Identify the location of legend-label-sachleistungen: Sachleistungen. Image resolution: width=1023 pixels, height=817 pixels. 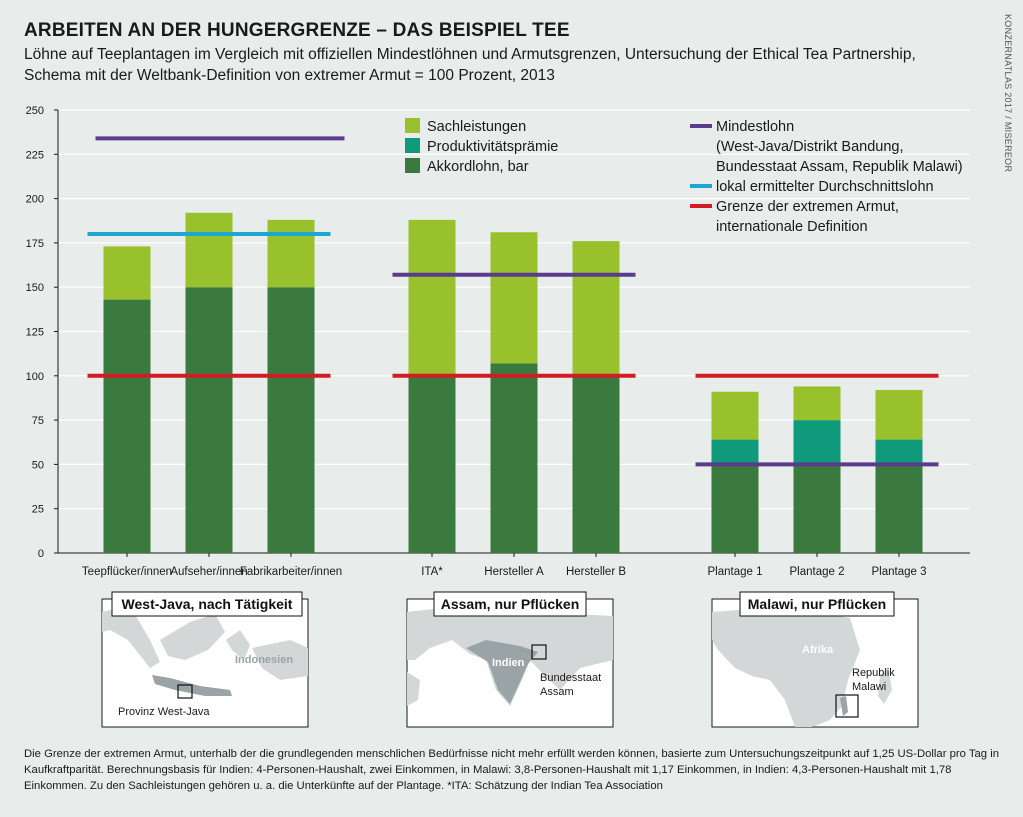
(476, 127).